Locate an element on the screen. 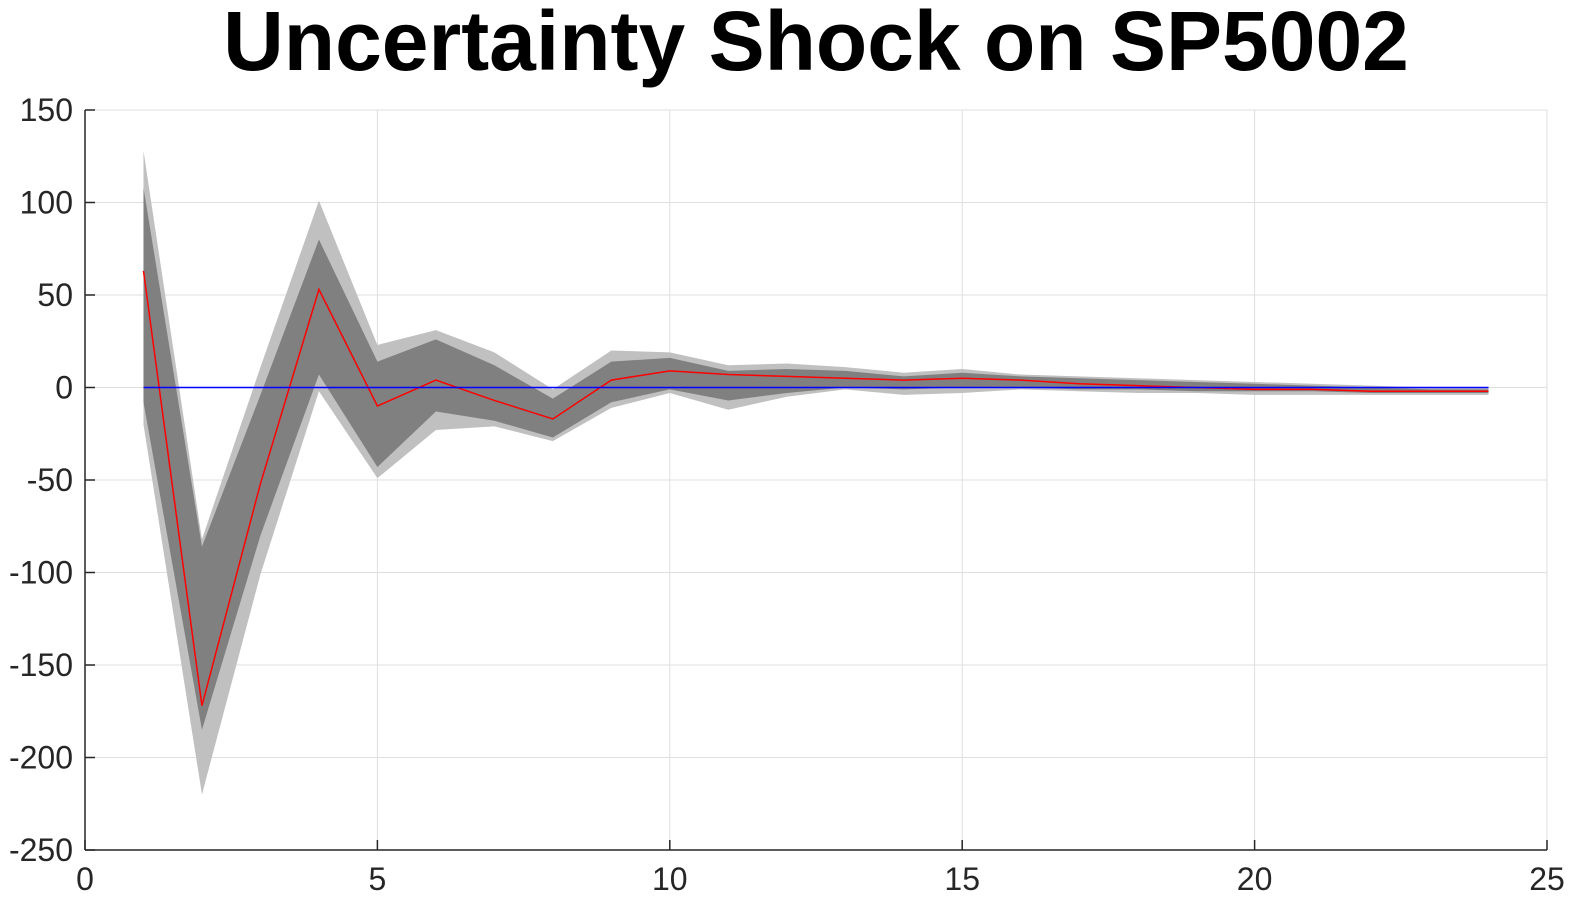  x-tick-label: 0 is located at coordinates (85, 879).